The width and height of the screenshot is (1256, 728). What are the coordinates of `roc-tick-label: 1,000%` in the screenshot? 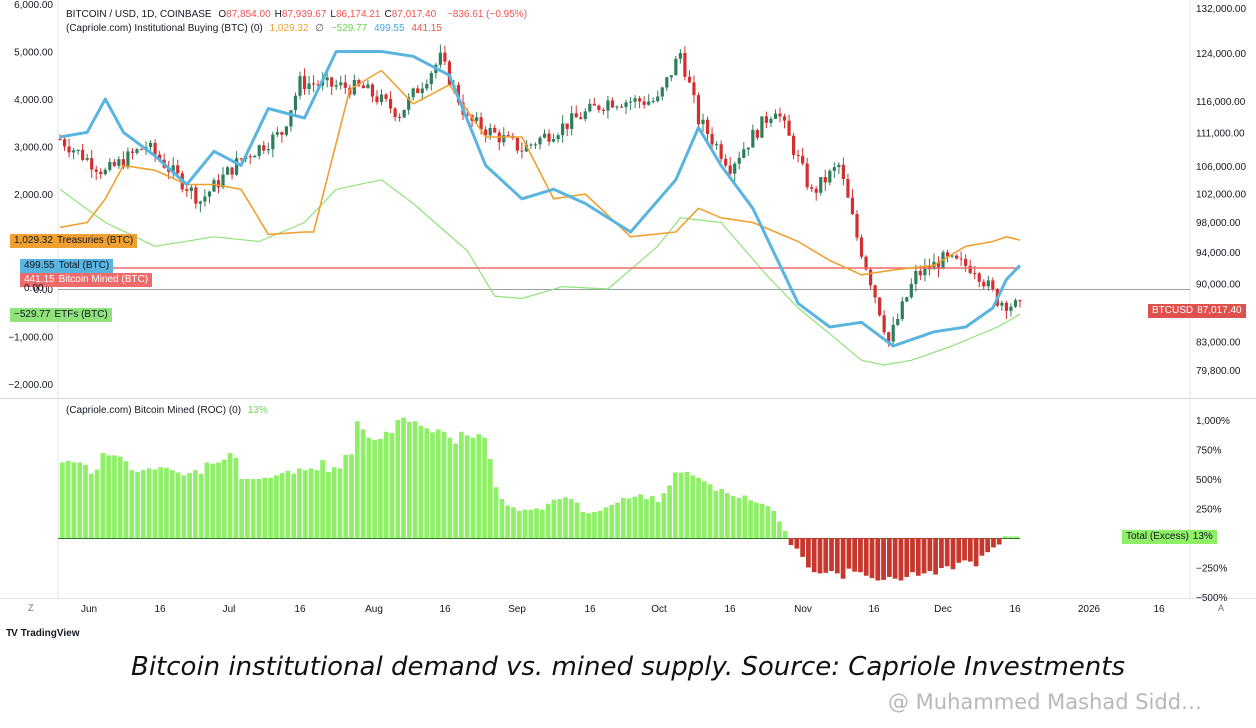 It's located at (1213, 421).